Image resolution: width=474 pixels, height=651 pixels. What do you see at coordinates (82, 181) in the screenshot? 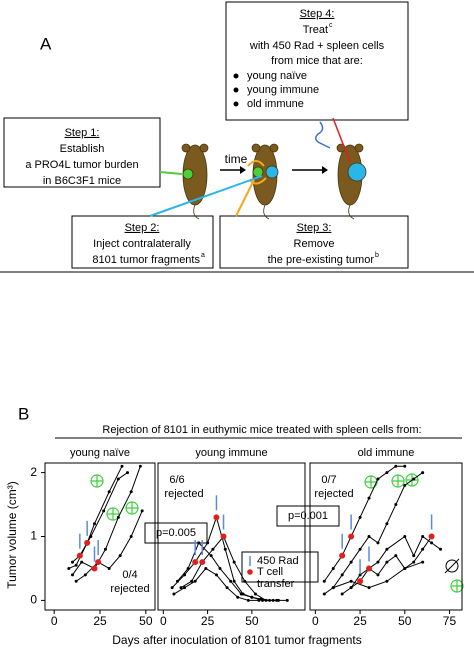
I see `step-text: in B6C3F1 mice` at bounding box center [82, 181].